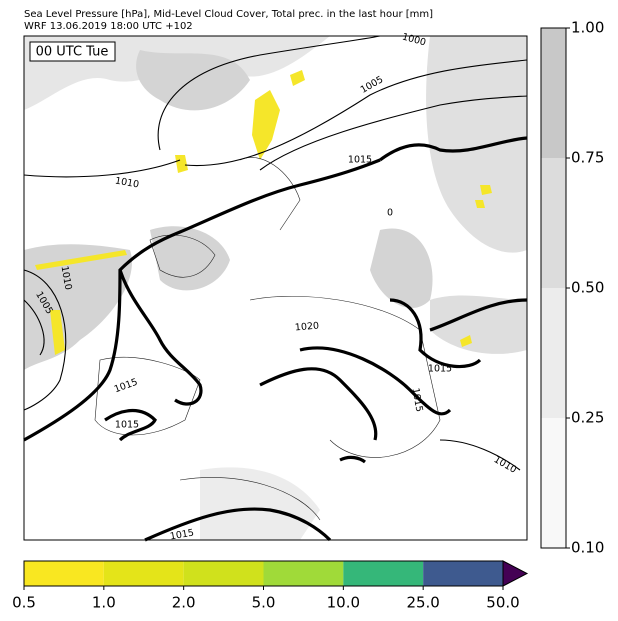  What do you see at coordinates (343, 603) in the screenshot?
I see `colorbar-tick-label: 10.0` at bounding box center [343, 603].